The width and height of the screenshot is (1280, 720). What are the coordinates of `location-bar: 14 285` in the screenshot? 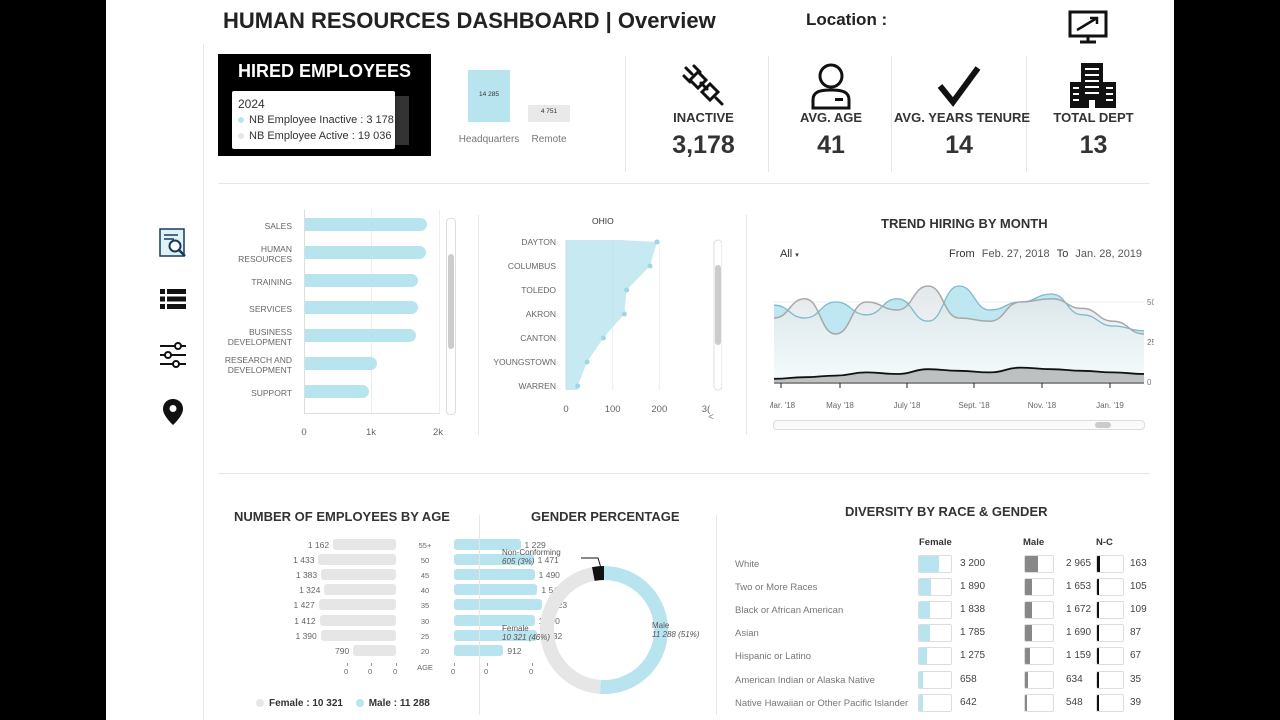 It's located at (489, 96).